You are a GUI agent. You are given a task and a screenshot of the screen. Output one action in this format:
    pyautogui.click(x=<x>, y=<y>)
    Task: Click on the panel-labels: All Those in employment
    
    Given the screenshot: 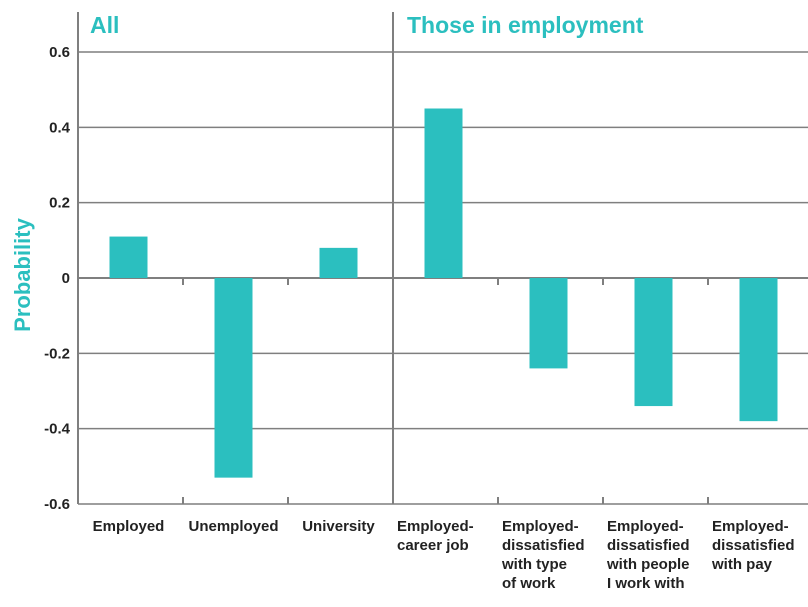 What is the action you would take?
    pyautogui.click(x=367, y=25)
    